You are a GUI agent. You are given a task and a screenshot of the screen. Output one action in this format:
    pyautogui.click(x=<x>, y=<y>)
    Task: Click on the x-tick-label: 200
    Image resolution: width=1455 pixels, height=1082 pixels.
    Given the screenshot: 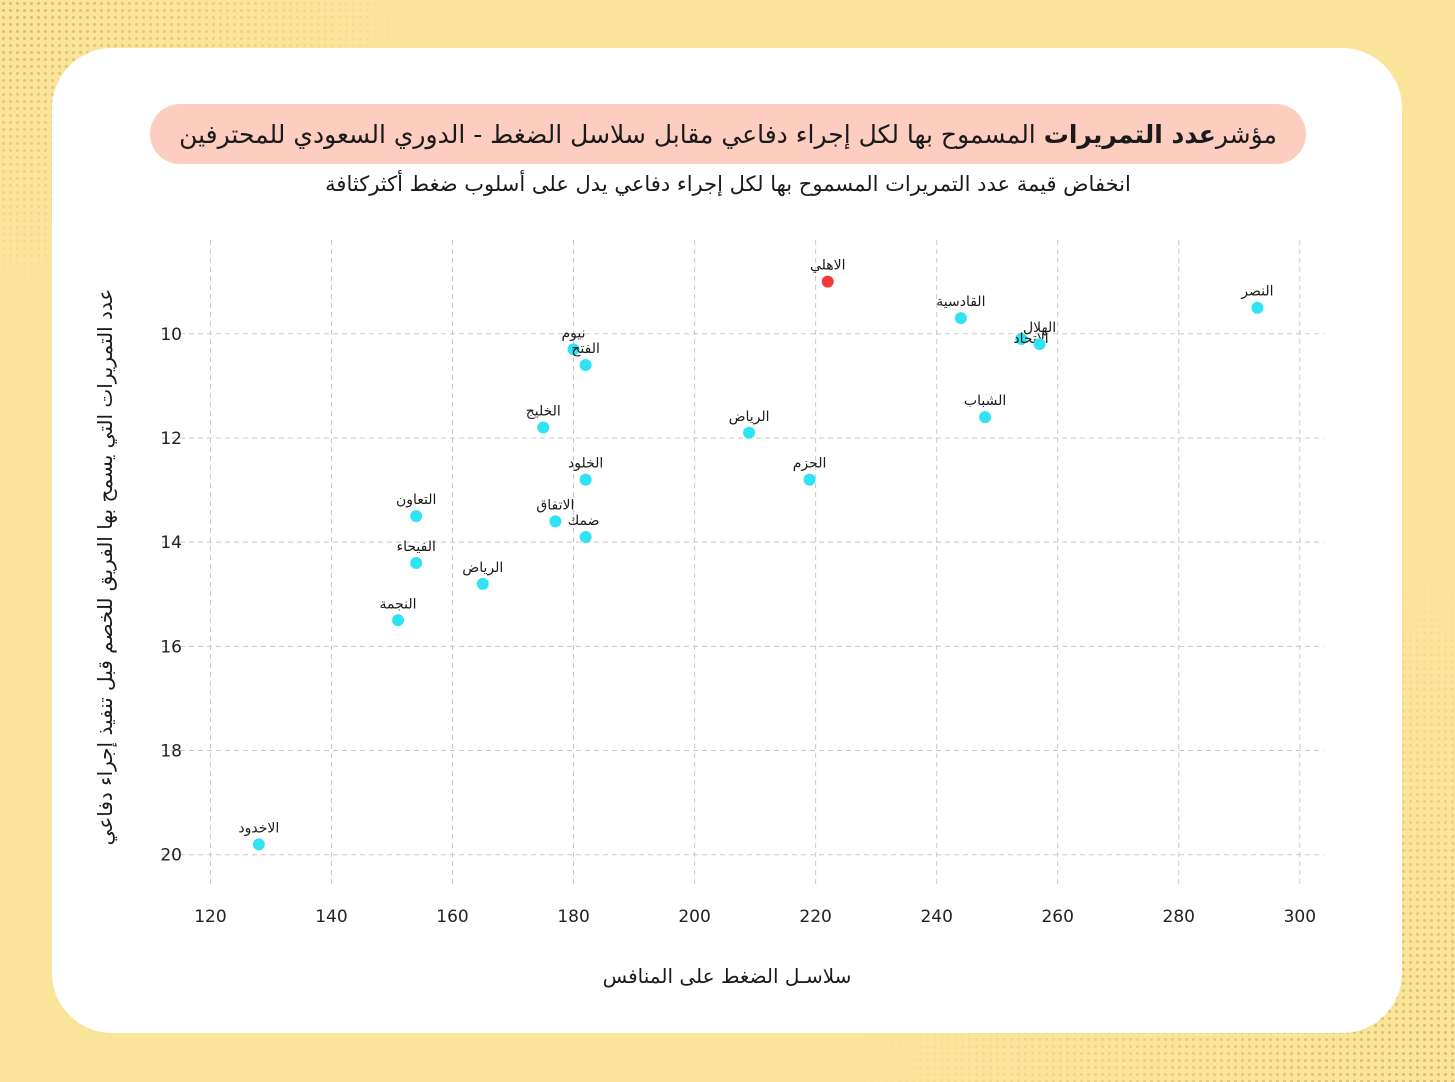 What is the action you would take?
    pyautogui.click(x=694, y=917)
    